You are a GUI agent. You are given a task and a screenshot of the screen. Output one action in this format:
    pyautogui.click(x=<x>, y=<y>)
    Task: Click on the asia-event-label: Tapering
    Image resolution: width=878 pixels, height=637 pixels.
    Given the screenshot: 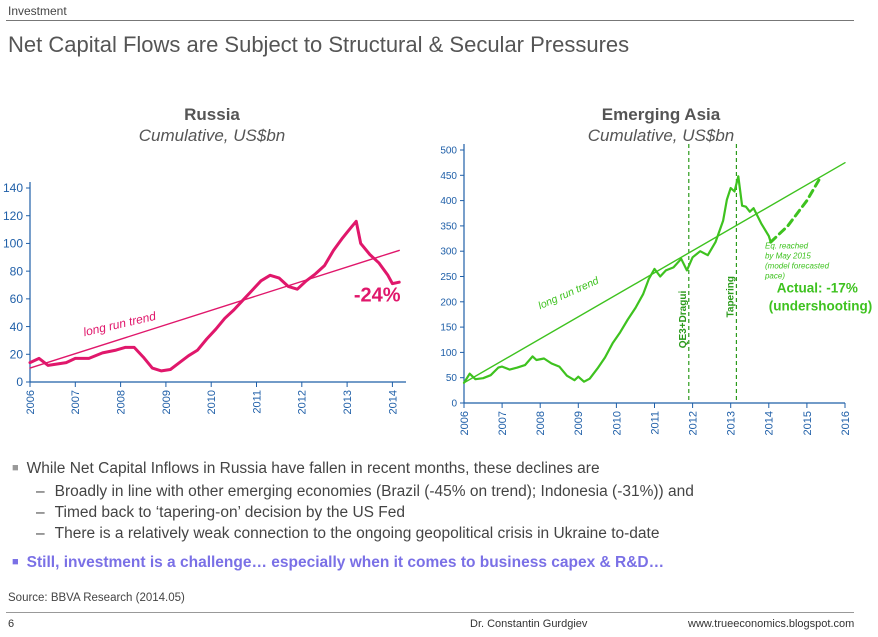 What is the action you would take?
    pyautogui.click(x=730, y=296)
    